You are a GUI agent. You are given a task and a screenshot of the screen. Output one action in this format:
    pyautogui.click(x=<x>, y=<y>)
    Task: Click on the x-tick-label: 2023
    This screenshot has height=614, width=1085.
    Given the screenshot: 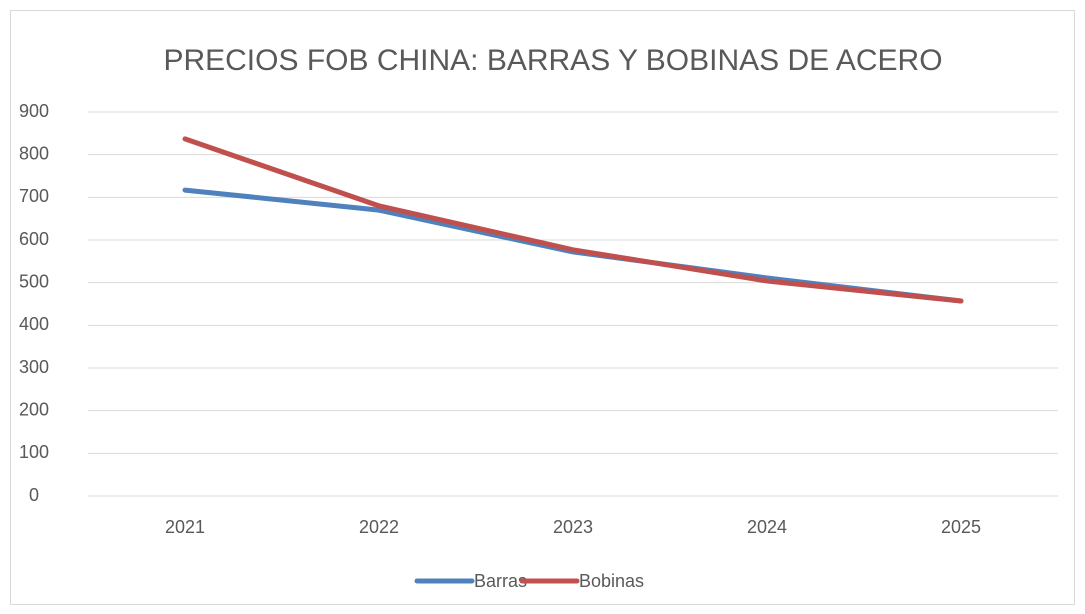 What is the action you would take?
    pyautogui.click(x=573, y=527)
    